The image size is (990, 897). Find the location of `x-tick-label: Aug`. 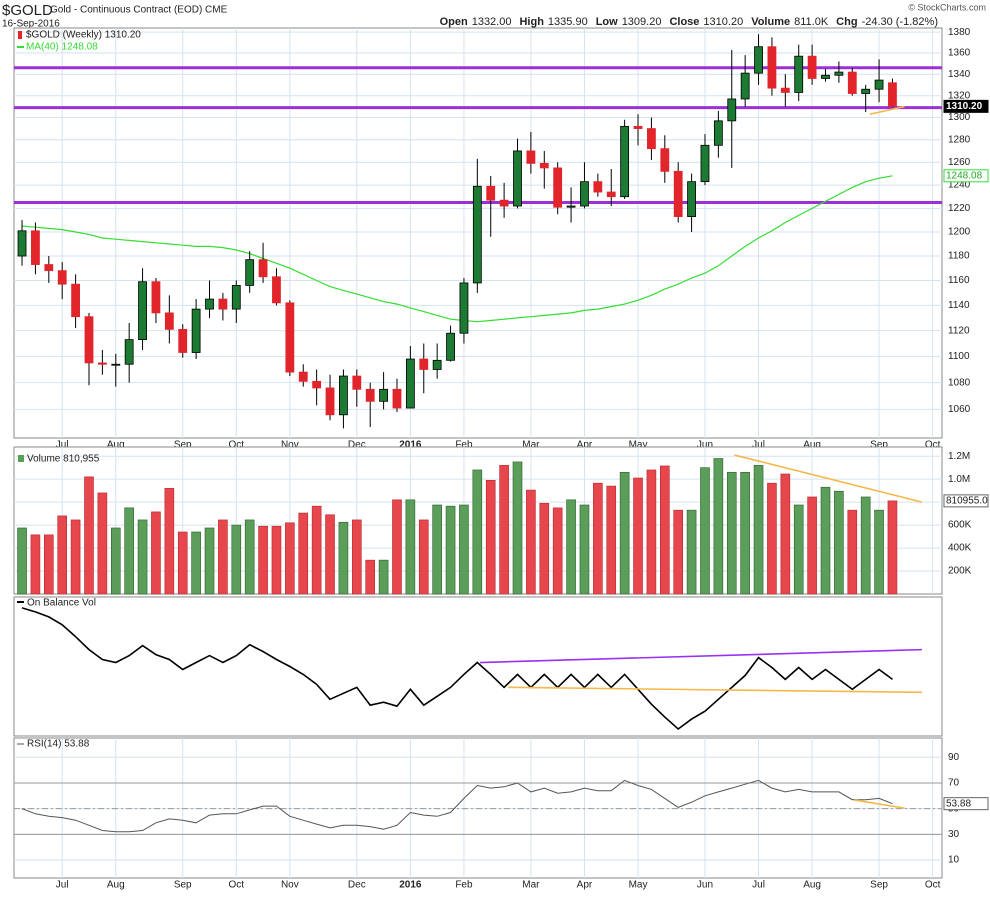

x-tick-label: Aug is located at coordinates (116, 885).